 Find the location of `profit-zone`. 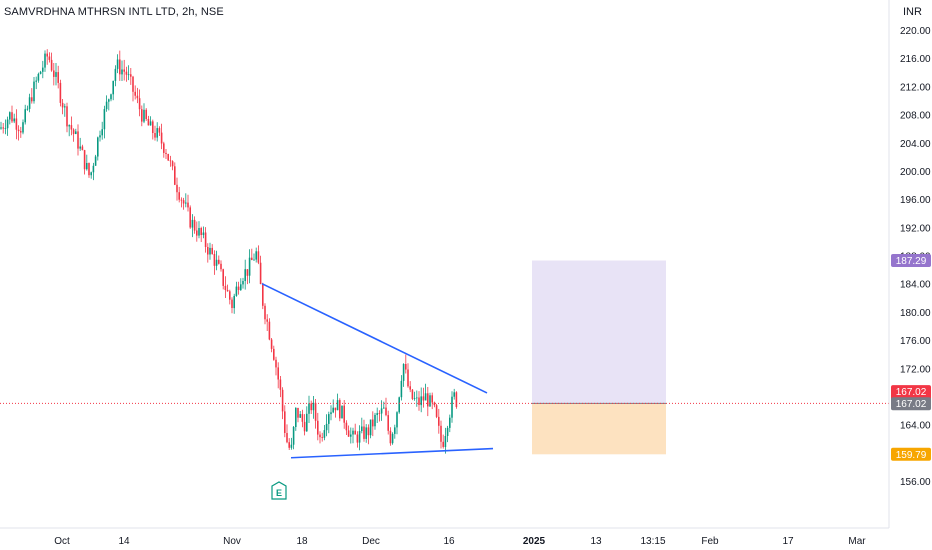

profit-zone is located at coordinates (599, 332).